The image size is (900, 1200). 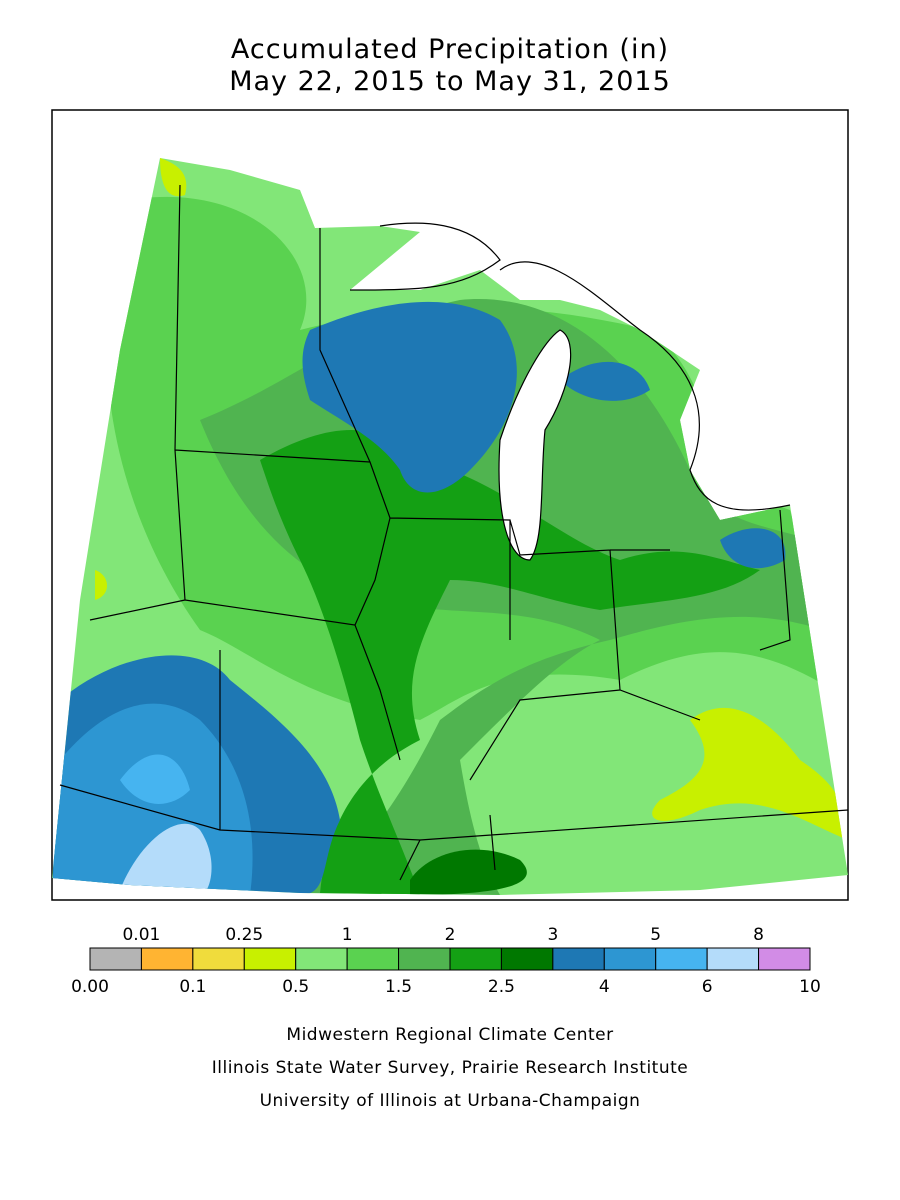 What do you see at coordinates (810, 987) in the screenshot?
I see `legend-label: 10` at bounding box center [810, 987].